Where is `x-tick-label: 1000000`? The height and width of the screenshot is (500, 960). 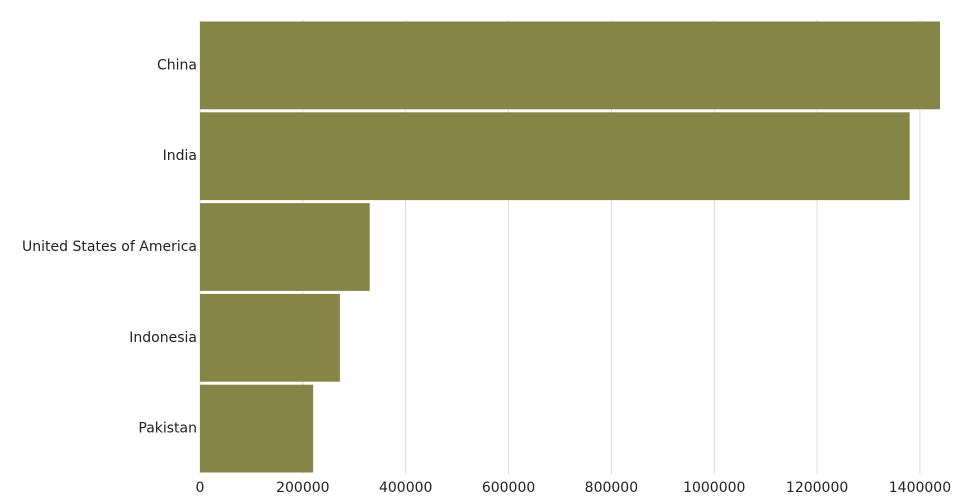 x-tick-label: 1000000 is located at coordinates (714, 488).